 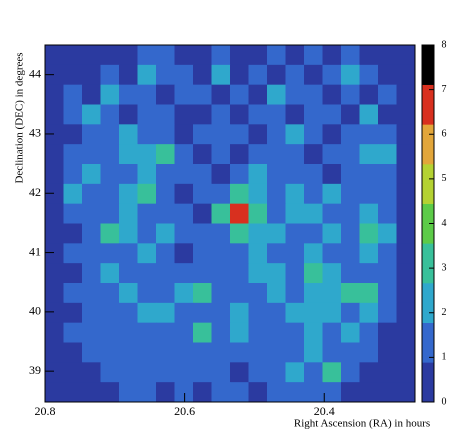 What do you see at coordinates (444, 312) in the screenshot?
I see `colorbar-tick-label: 2` at bounding box center [444, 312].